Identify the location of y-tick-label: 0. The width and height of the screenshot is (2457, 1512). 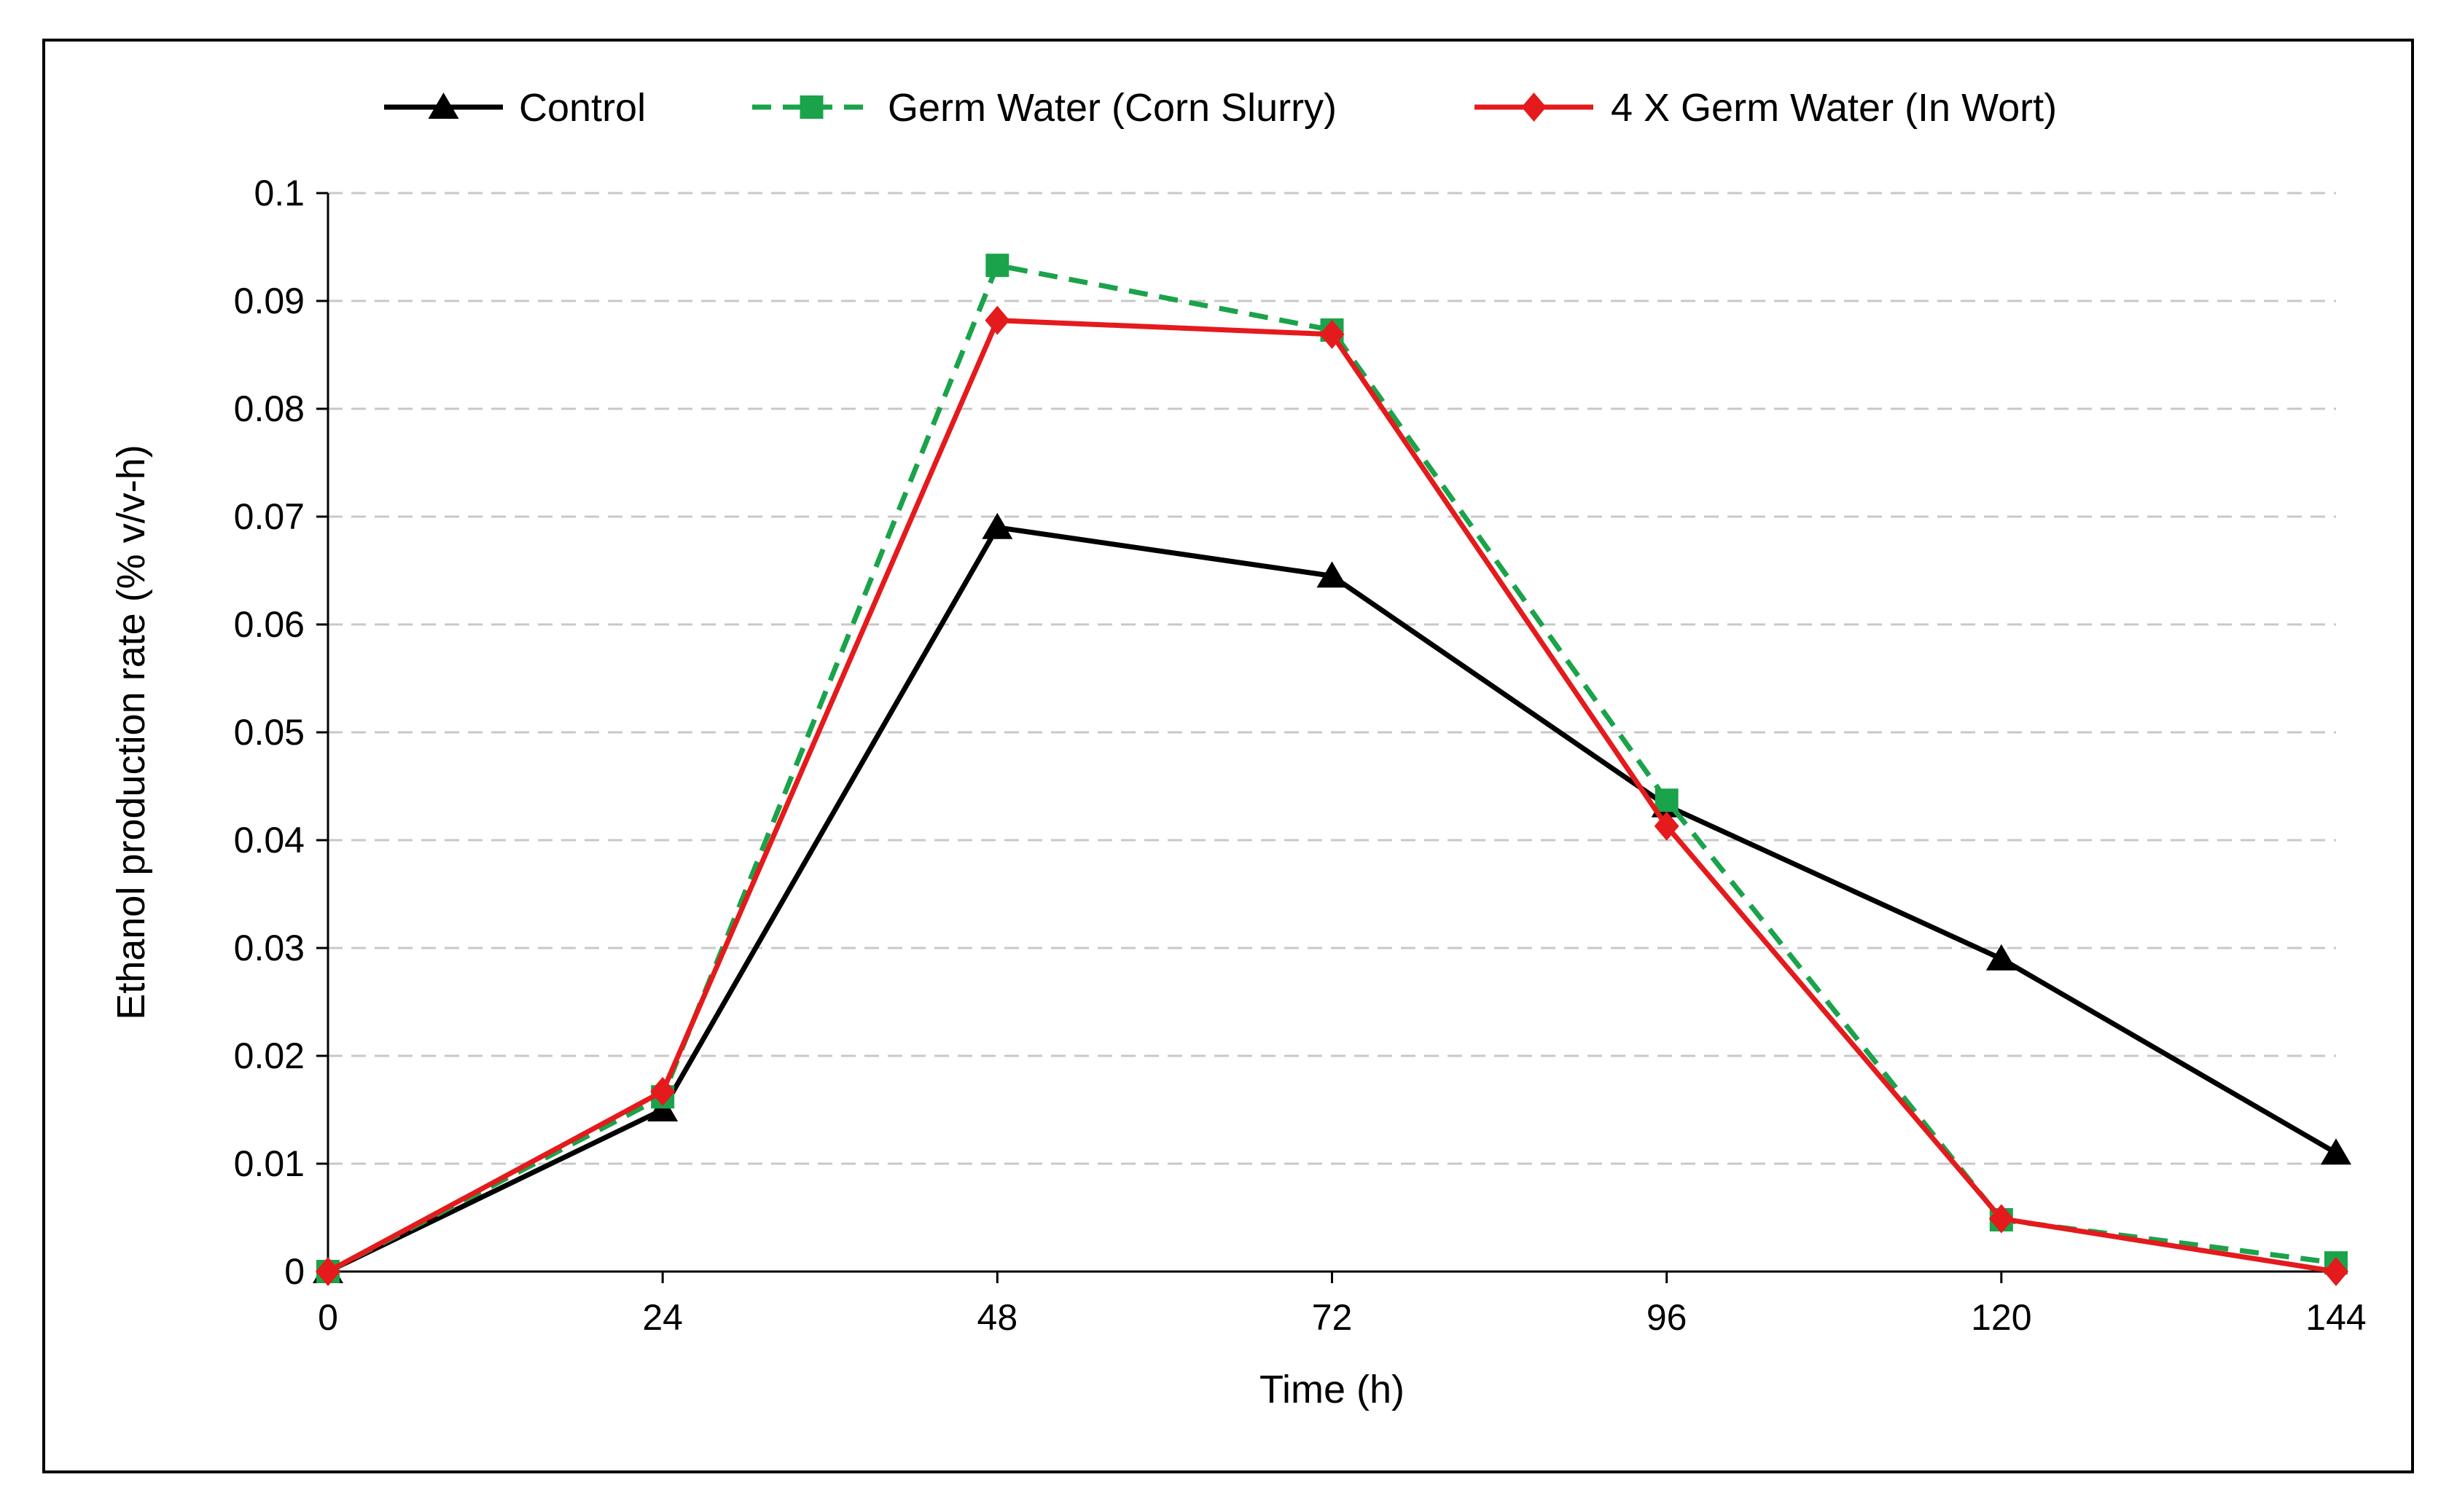
(294, 1272).